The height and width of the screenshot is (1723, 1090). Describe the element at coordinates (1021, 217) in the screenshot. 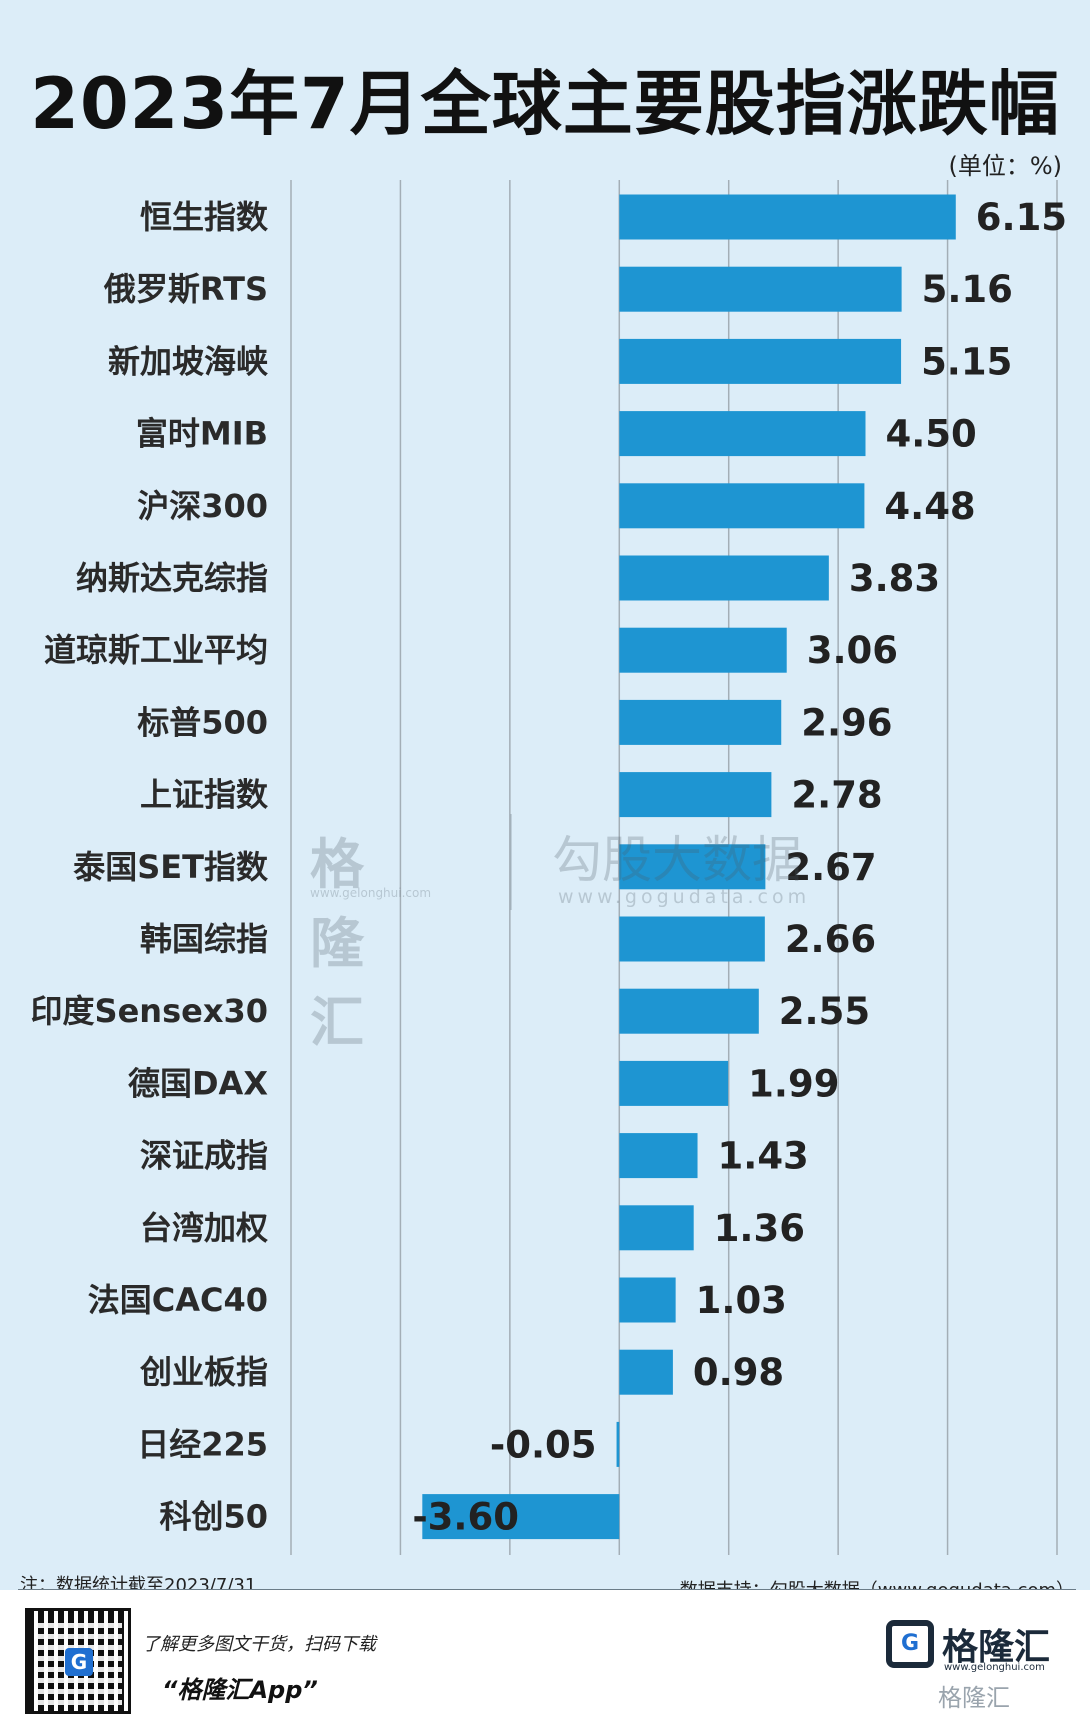

I see `value-label: 6.15` at that location.